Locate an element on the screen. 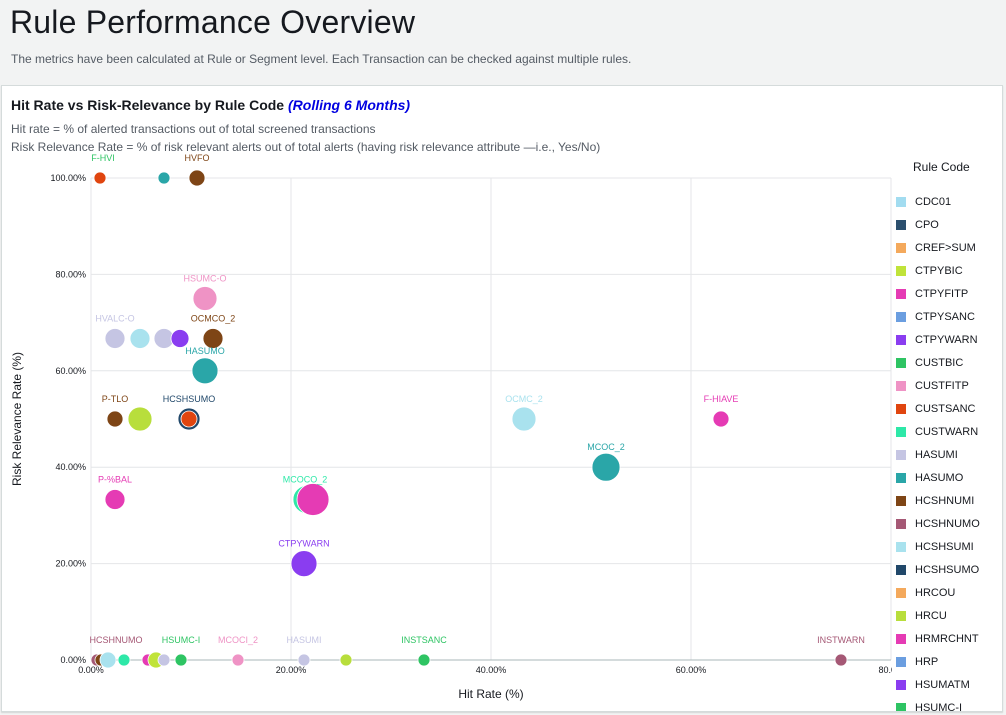 The width and height of the screenshot is (1006, 715). legend-item: HCSHSUMO is located at coordinates (949, 569).